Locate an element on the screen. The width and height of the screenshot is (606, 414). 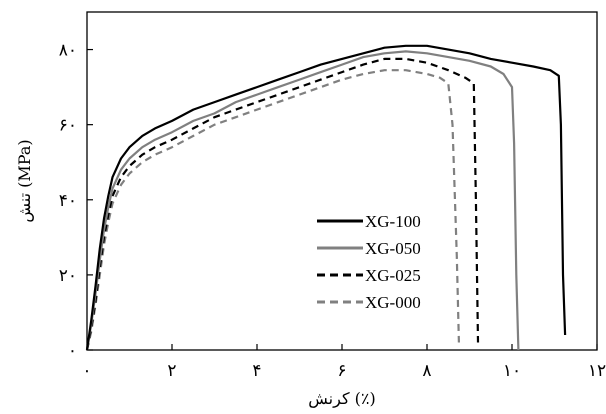
y-axis: ۰ ۲۰ ۴۰ ۶۰ ۸۰ is located at coordinates (76, 201).